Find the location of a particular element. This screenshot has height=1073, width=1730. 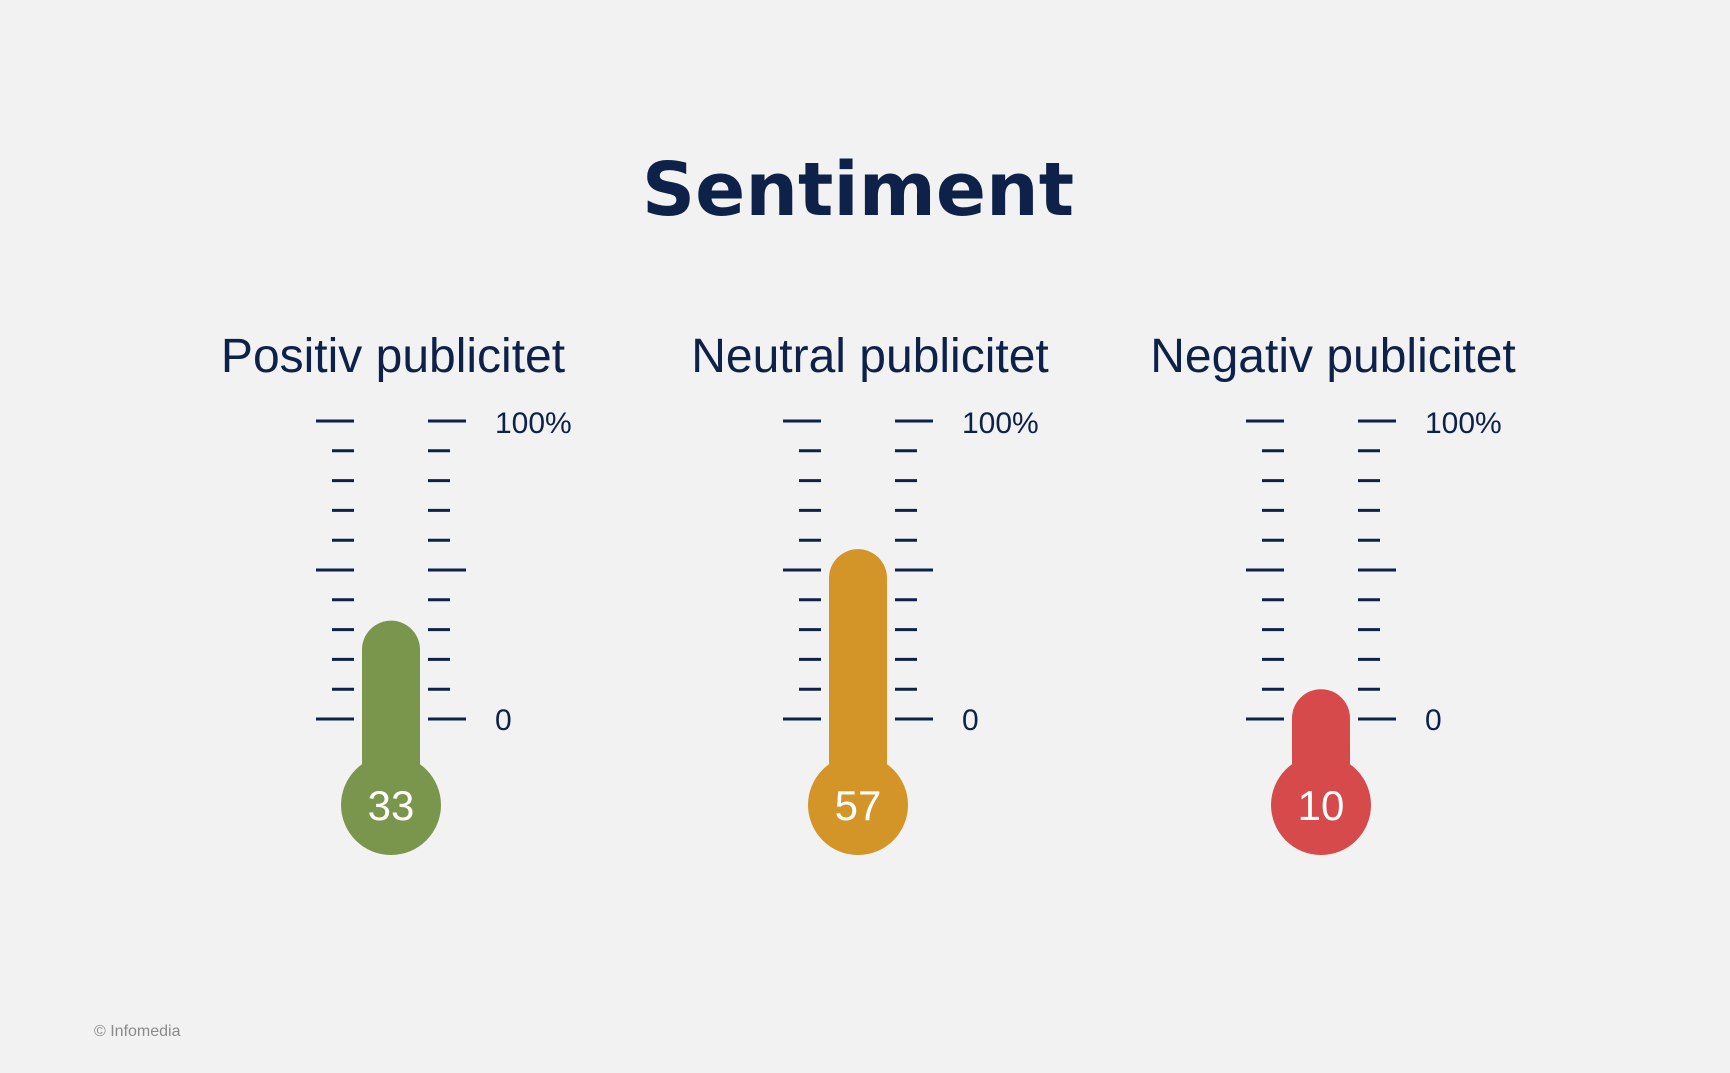

gauge-value-label: 57 is located at coordinates (858, 805).